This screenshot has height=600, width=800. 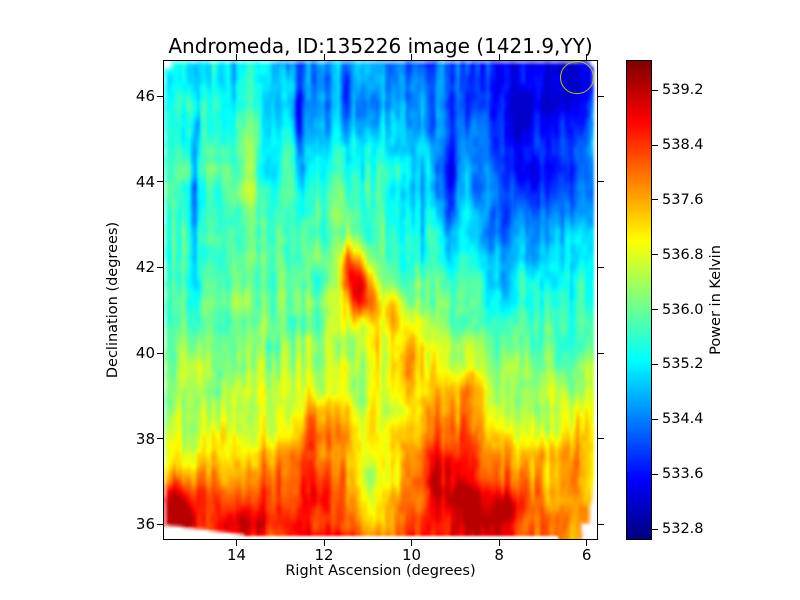 What do you see at coordinates (145, 524) in the screenshot?
I see `y-tick-label: 36` at bounding box center [145, 524].